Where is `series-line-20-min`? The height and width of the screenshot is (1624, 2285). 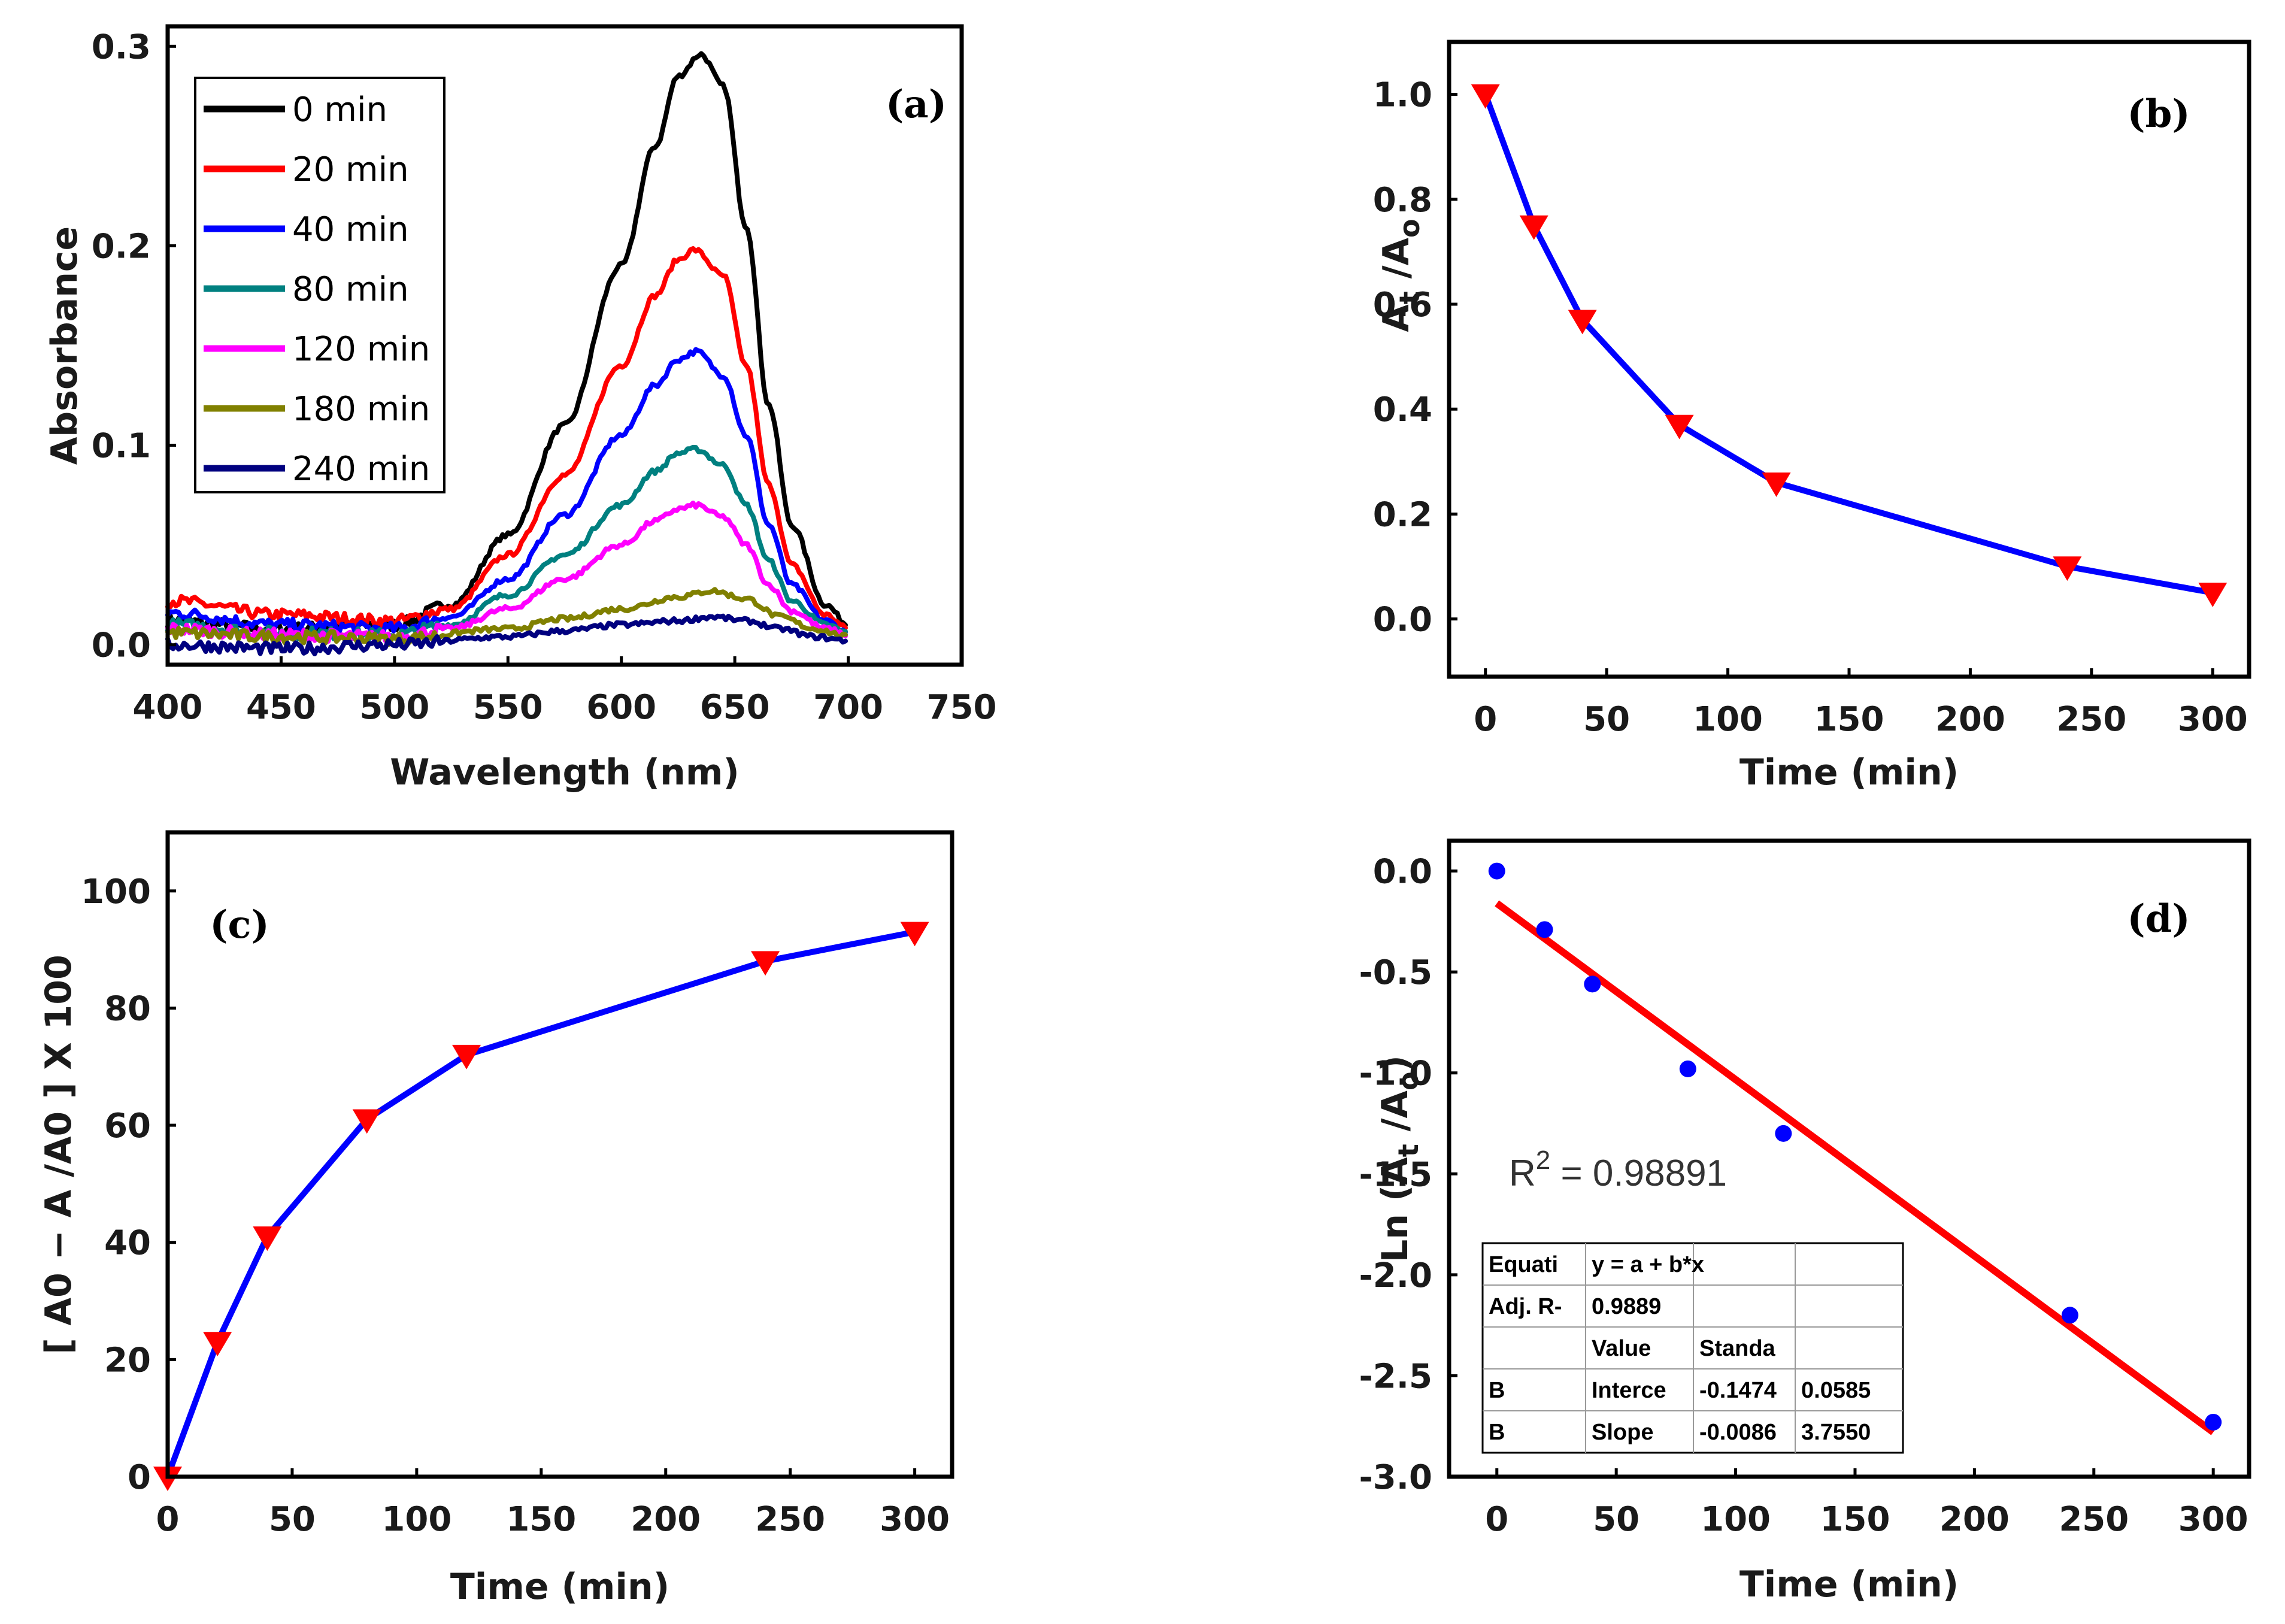
series-line-20-min is located at coordinates (506, 438).